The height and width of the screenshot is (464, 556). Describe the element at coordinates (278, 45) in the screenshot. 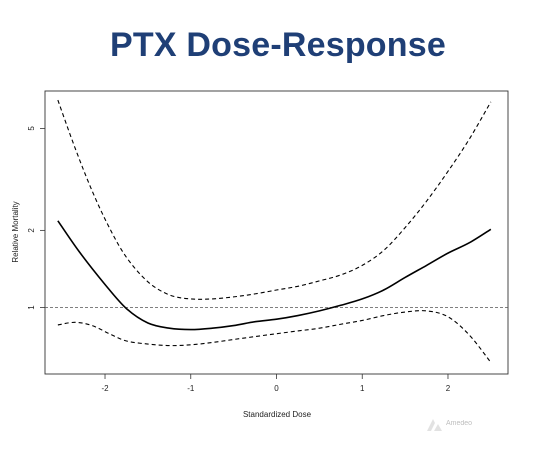

I see `slide-title: PTX Dose-Response` at that location.